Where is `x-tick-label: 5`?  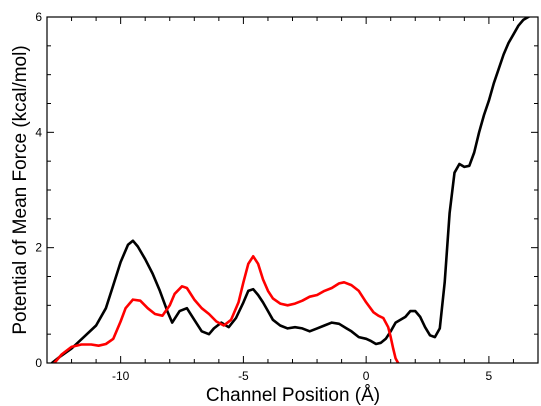 x-tick-label: 5 is located at coordinates (489, 376).